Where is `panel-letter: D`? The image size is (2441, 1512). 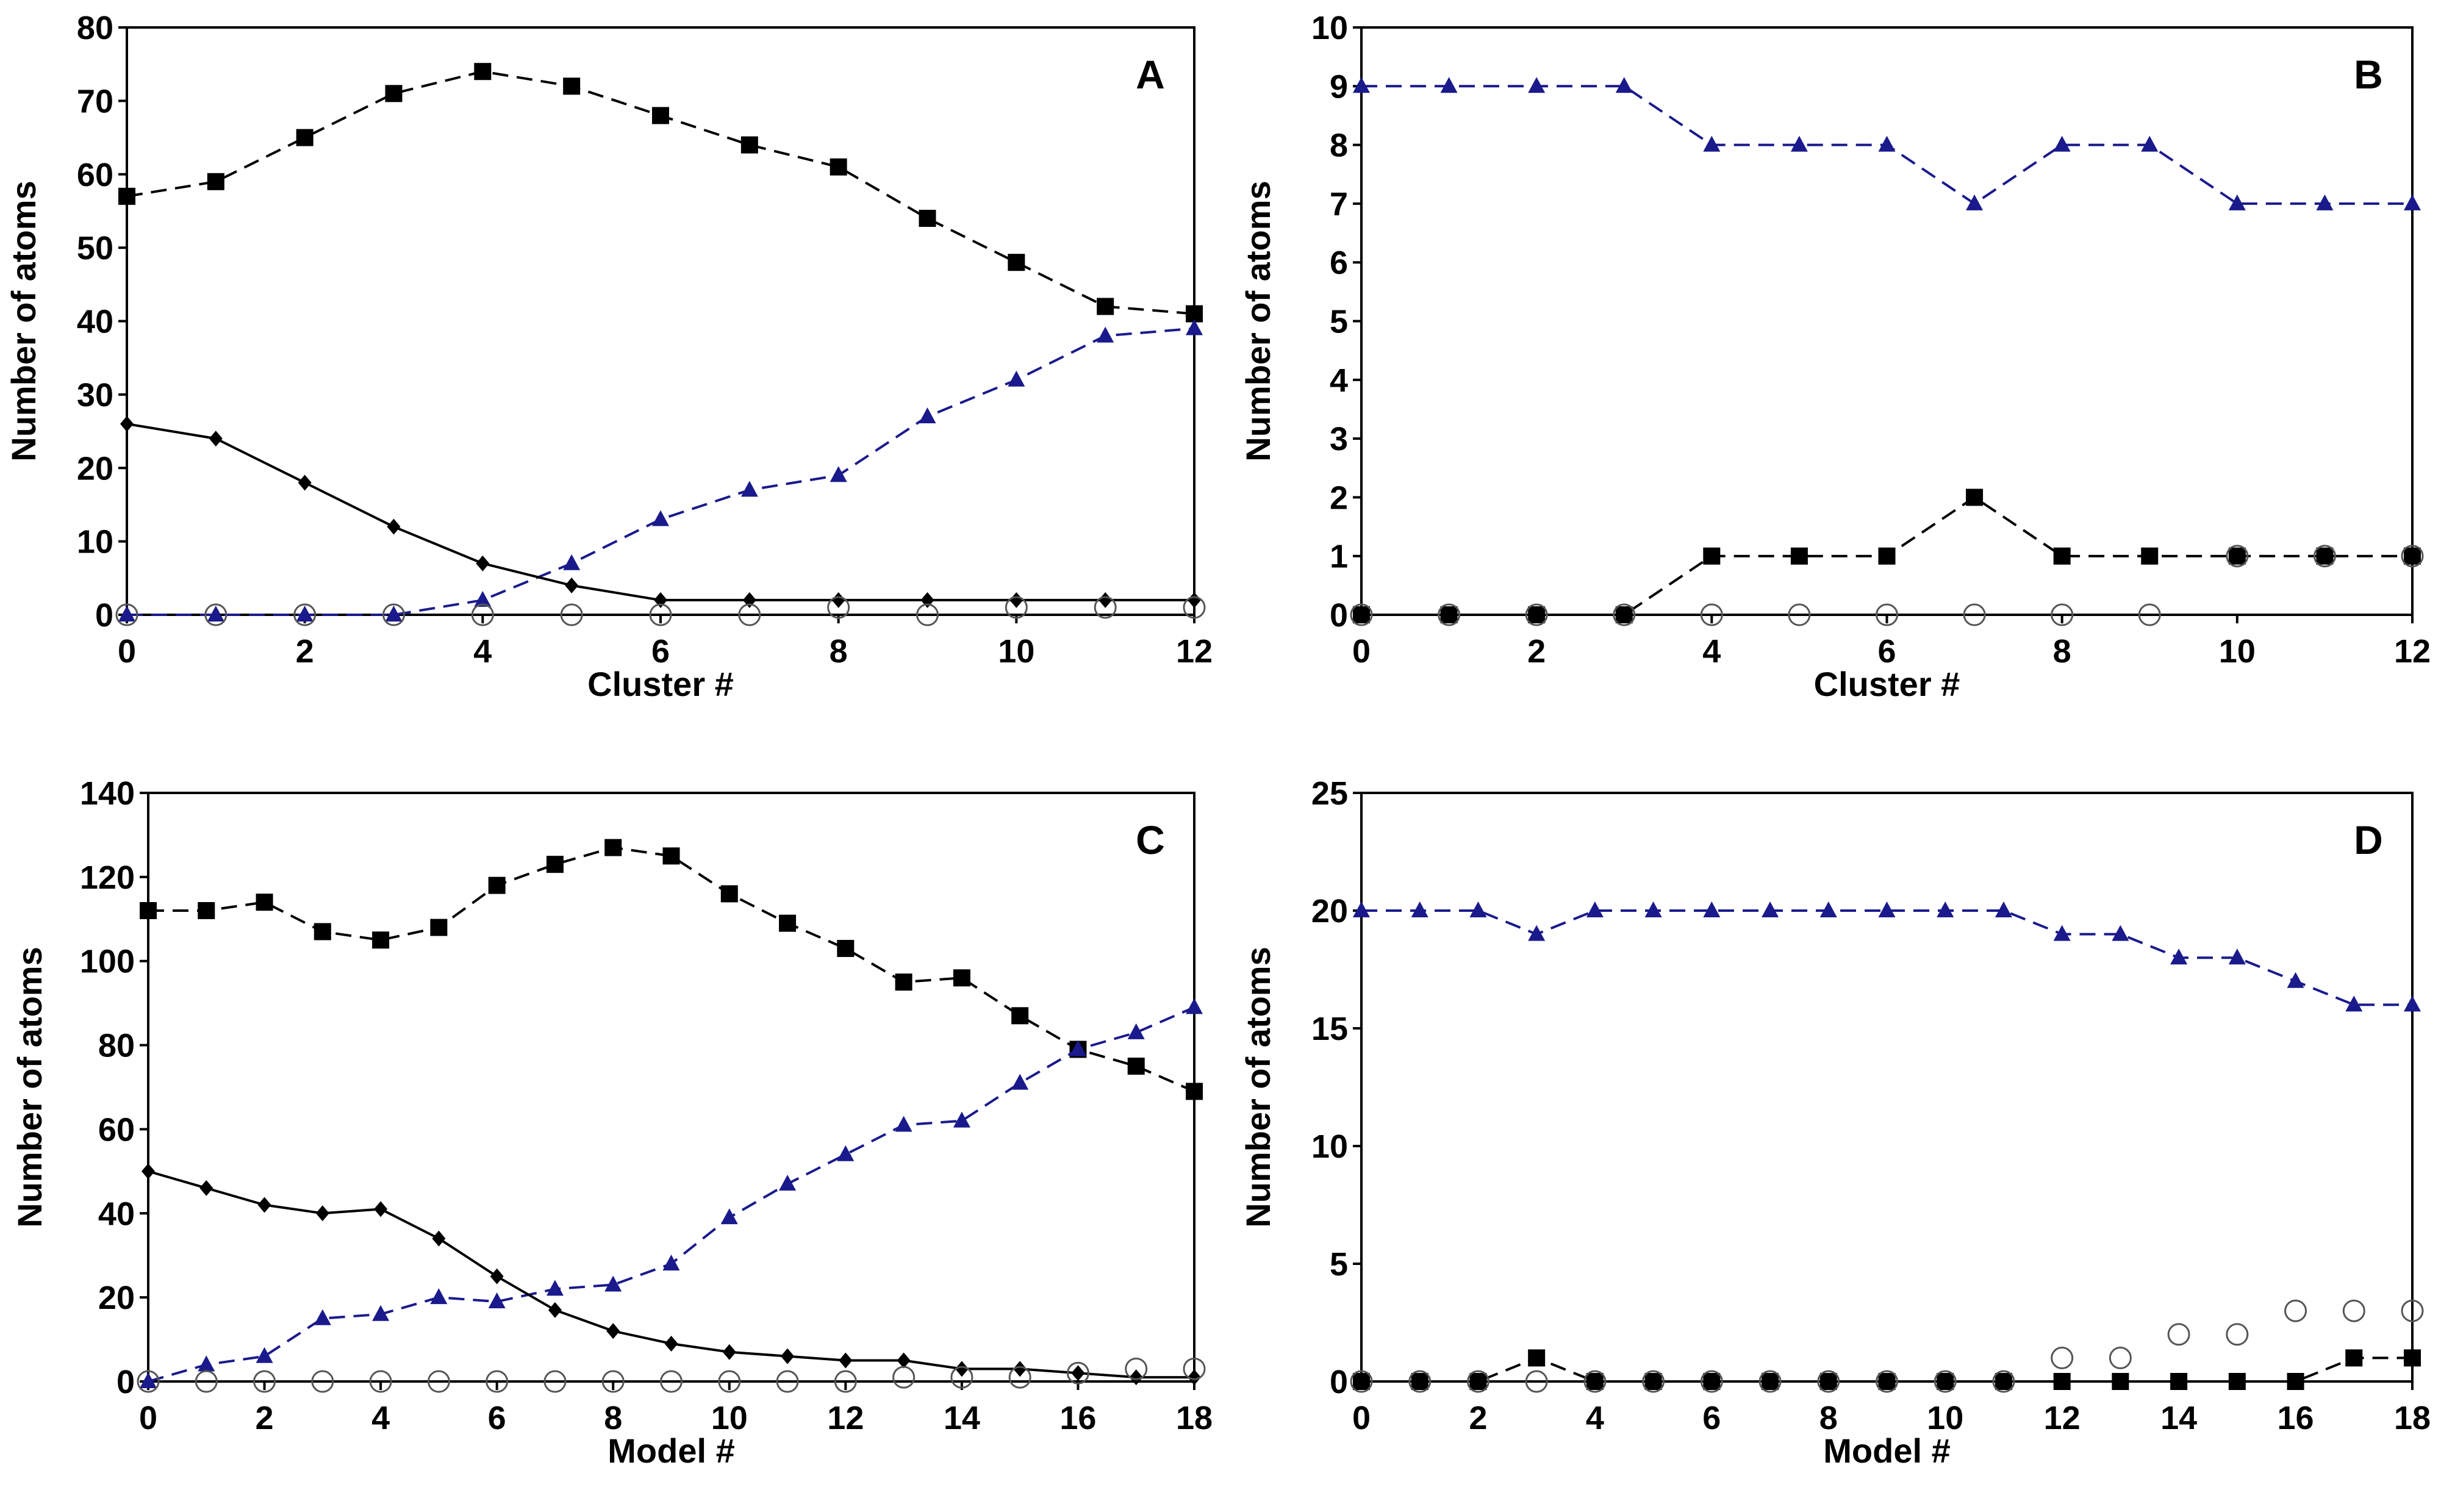
panel-letter: D is located at coordinates (2369, 839).